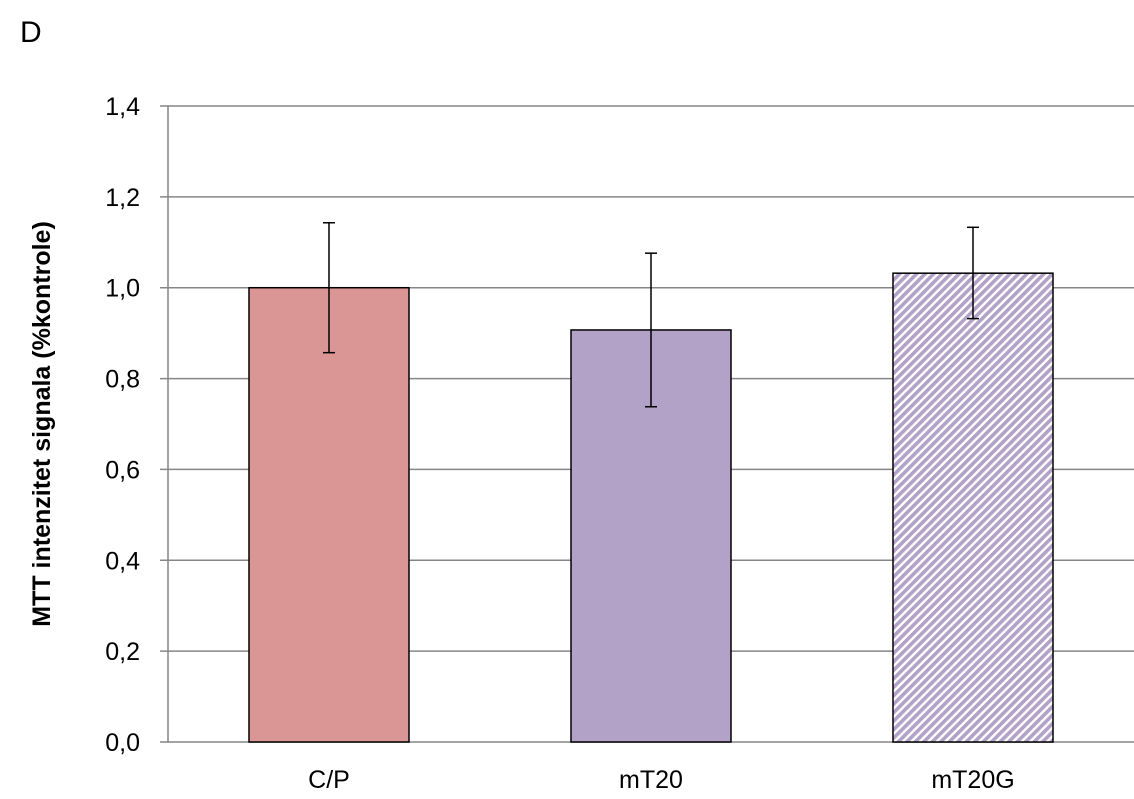 The image size is (1134, 799). What do you see at coordinates (31, 32) in the screenshot?
I see `panel-label: D` at bounding box center [31, 32].